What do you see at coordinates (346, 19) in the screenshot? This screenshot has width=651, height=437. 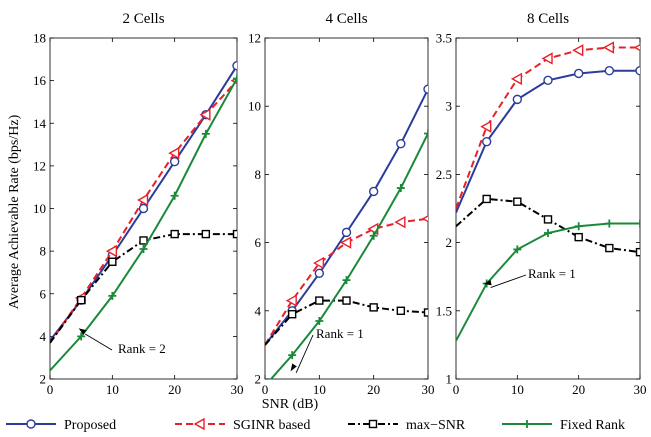 I see `panel-title: 4 Cells` at bounding box center [346, 19].